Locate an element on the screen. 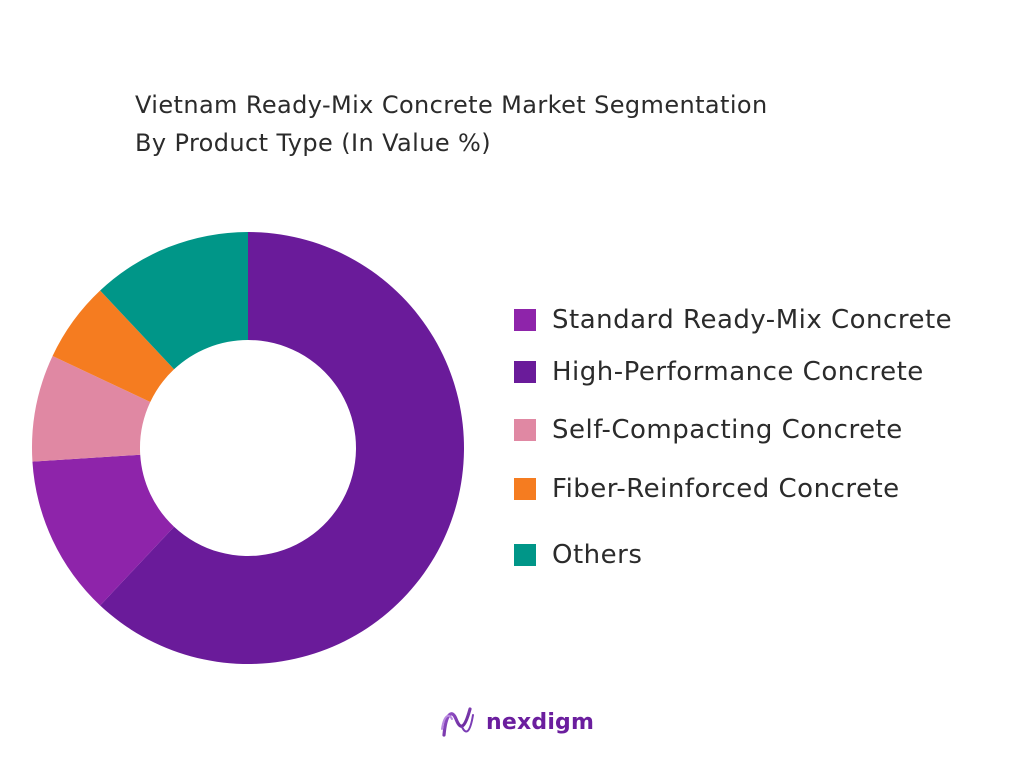 The width and height of the screenshot is (1024, 768). legend-item-fiber-reinforced: Fiber-Reinforced Concrete is located at coordinates (707, 489).